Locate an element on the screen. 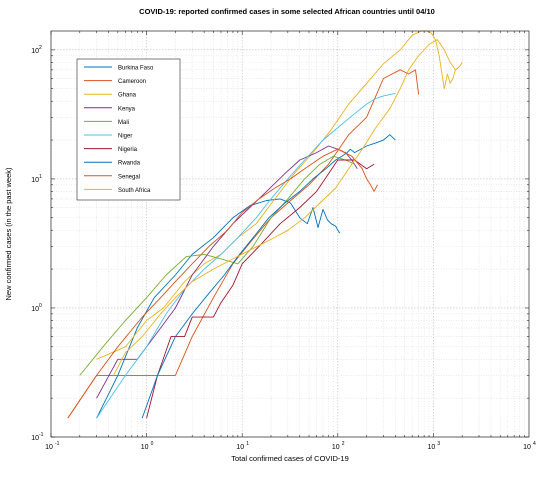 The height and width of the screenshot is (479, 550). x-tick-label-exponent: 4 is located at coordinates (534, 444).